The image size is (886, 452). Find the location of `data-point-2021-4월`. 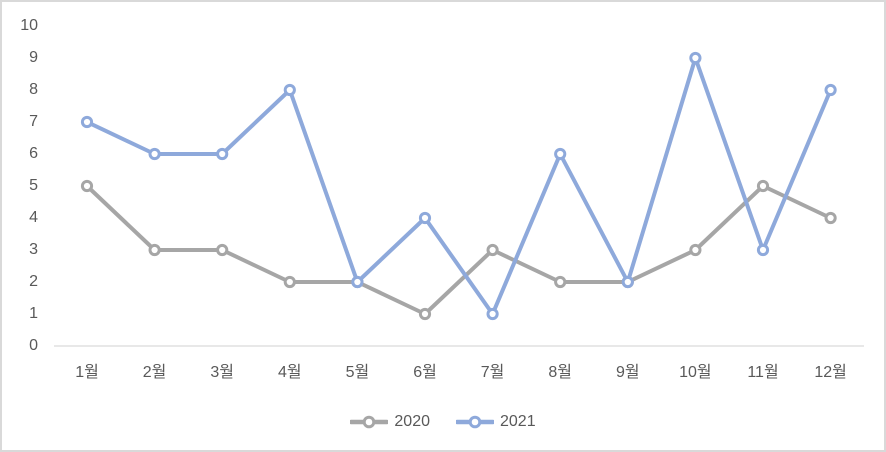

data-point-2021-4월 is located at coordinates (289, 90).